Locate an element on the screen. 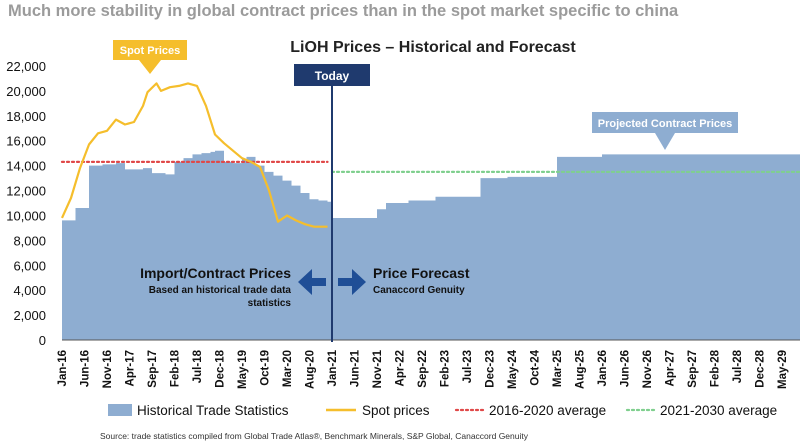  x-tick-label: May-29 is located at coordinates (783, 369).